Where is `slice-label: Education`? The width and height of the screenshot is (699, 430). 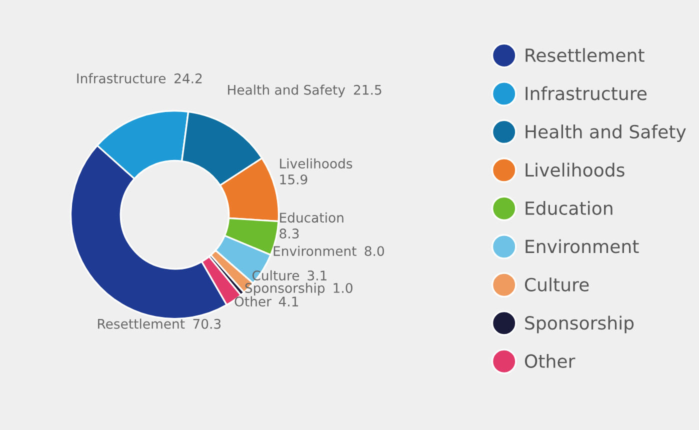 slice-label: Education is located at coordinates (312, 217).